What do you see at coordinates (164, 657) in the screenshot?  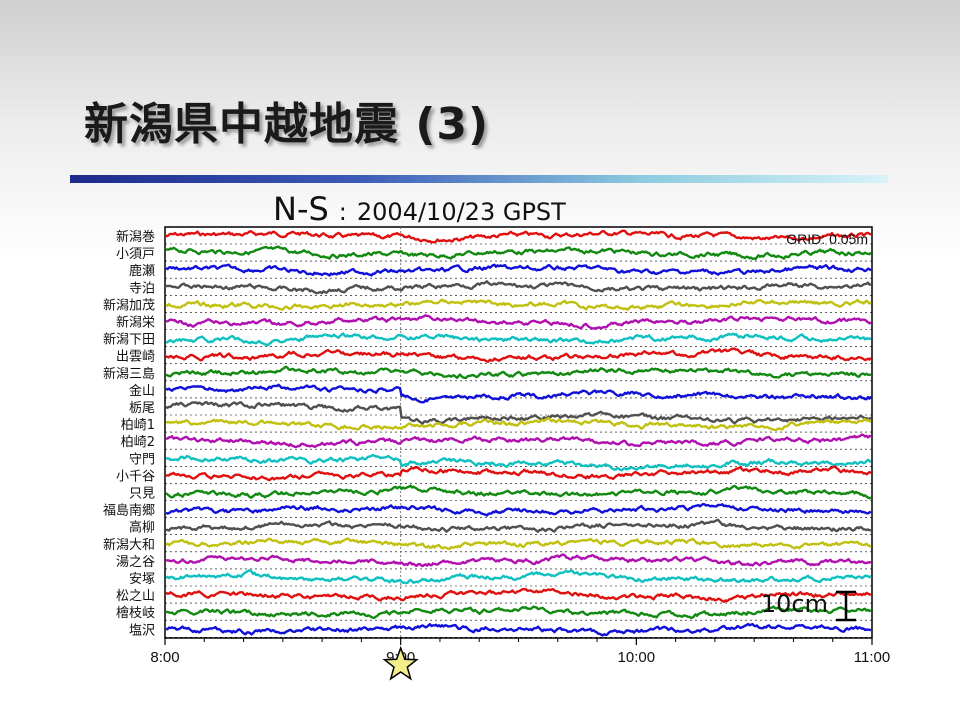 I see `x-tick-label: 8:00` at bounding box center [164, 657].